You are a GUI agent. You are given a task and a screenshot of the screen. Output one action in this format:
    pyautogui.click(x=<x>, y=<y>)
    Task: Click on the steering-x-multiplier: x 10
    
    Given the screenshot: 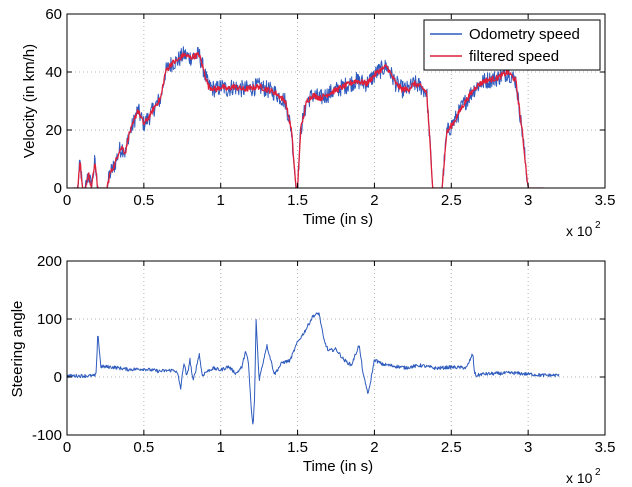 What is the action you would take?
    pyautogui.click(x=579, y=478)
    